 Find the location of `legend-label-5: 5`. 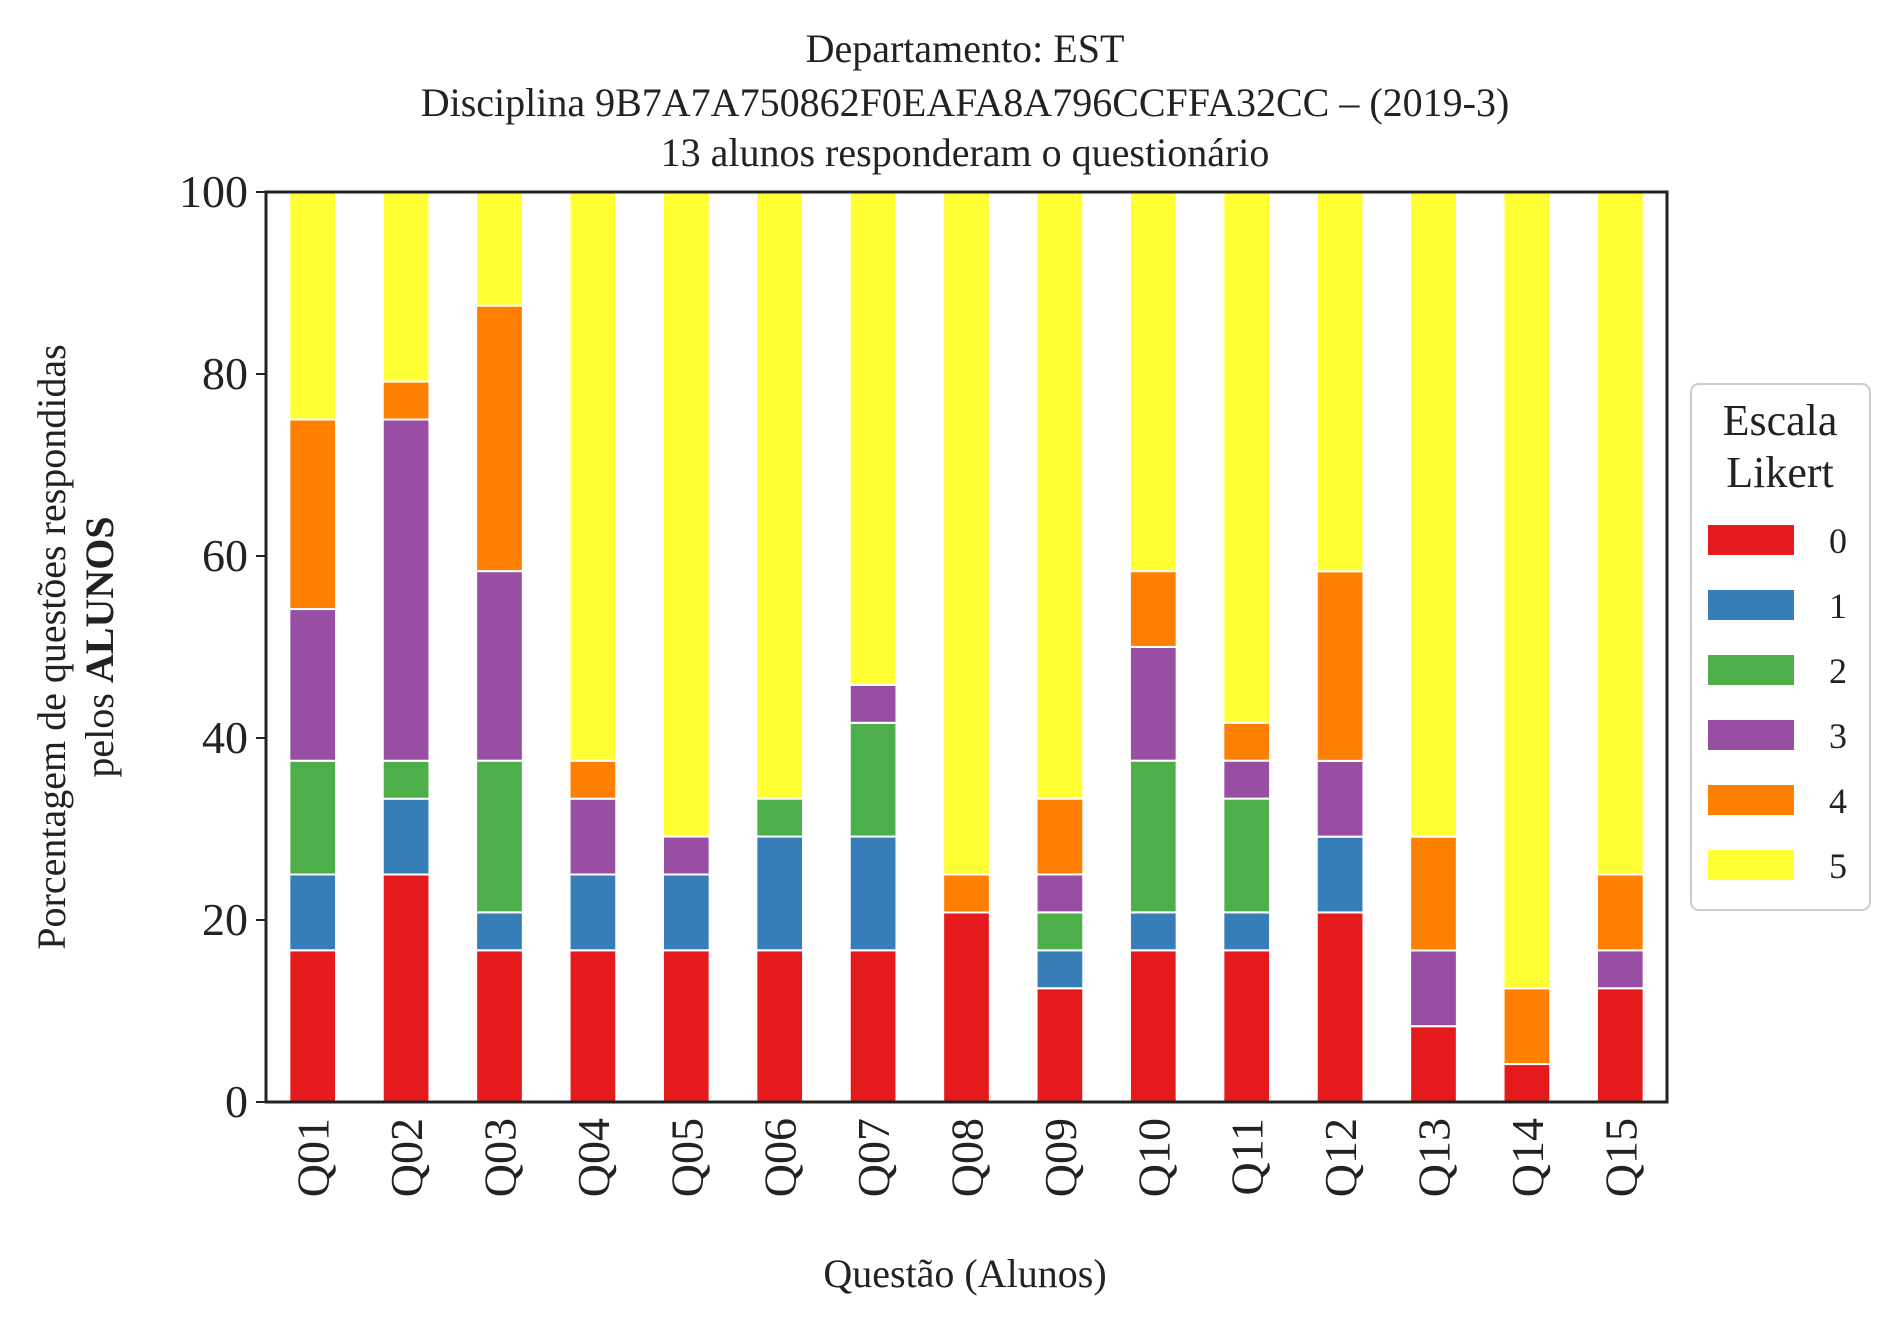

legend-label-5: 5 is located at coordinates (1838, 866).